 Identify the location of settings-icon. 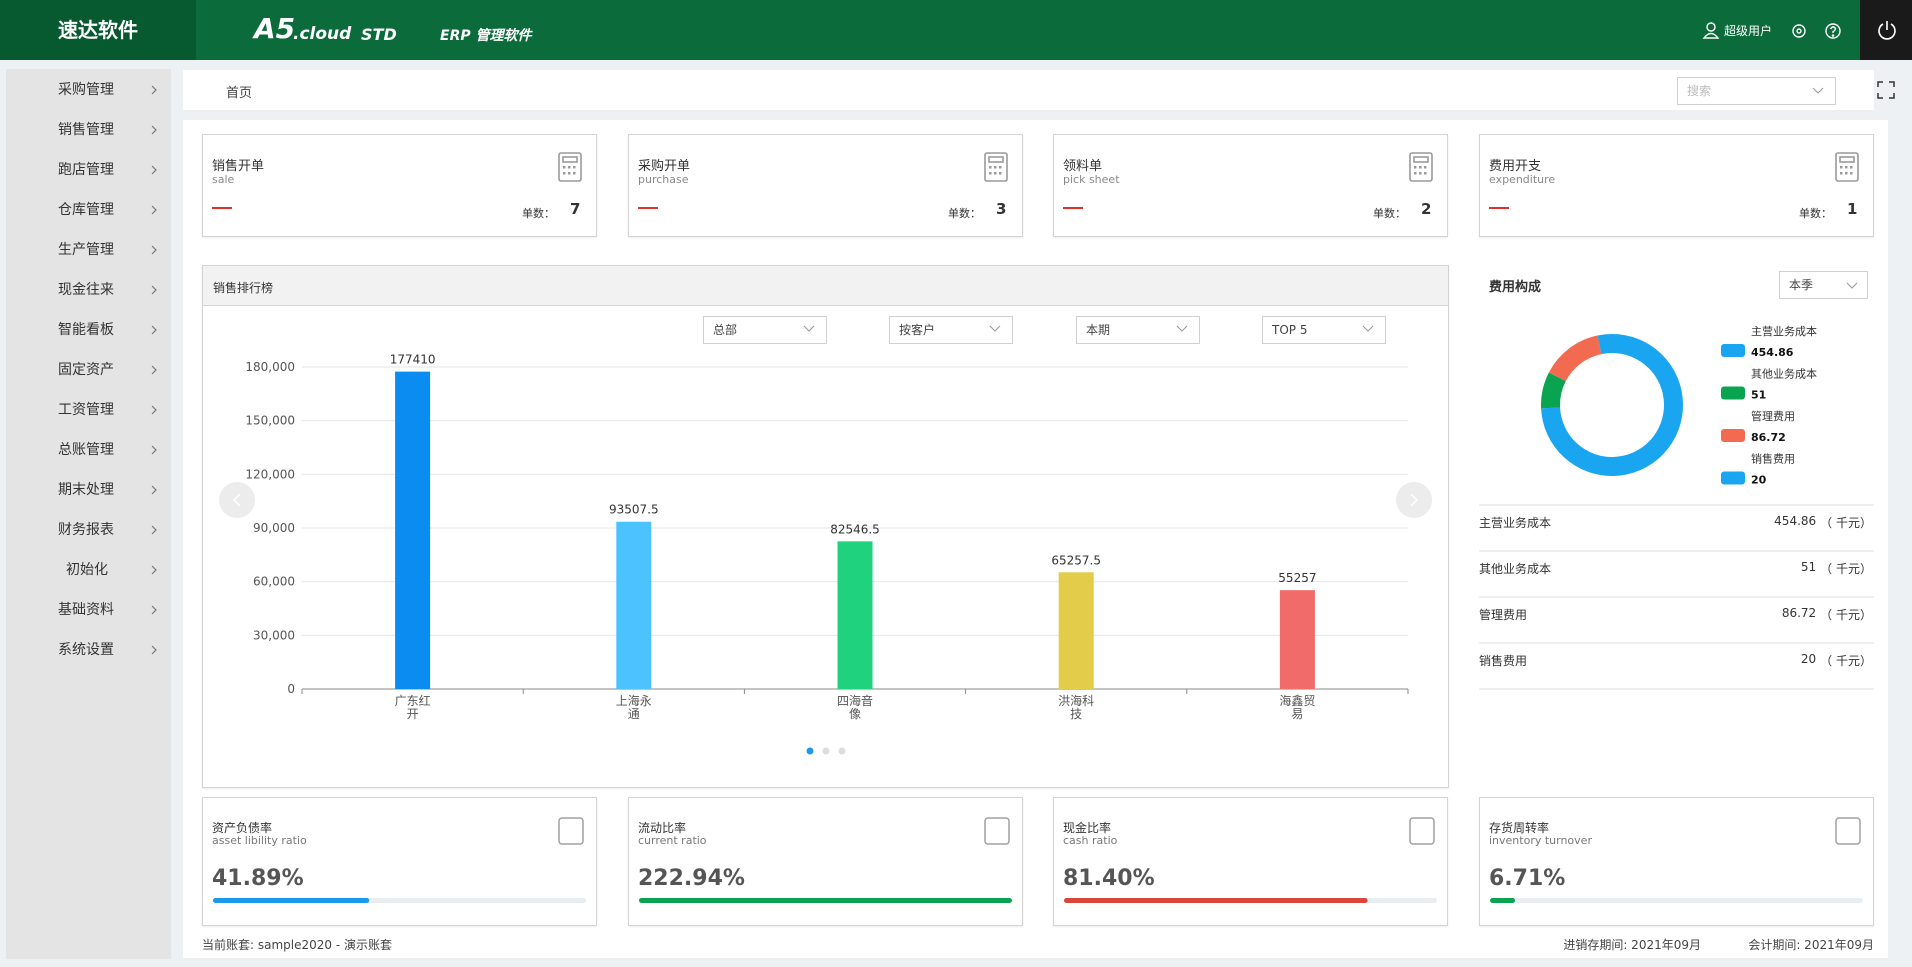
(1799, 31).